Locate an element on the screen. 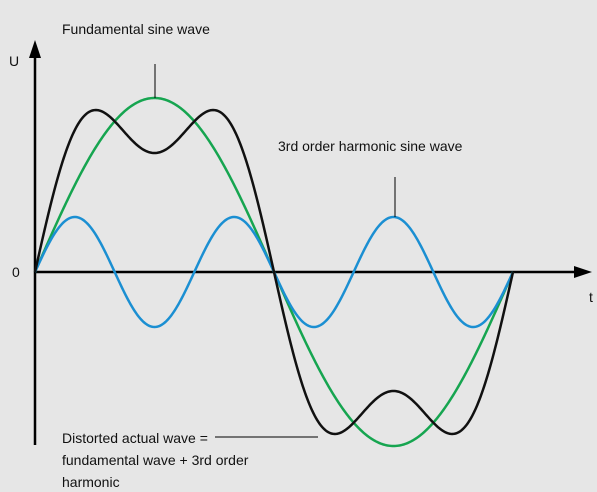 The height and width of the screenshot is (492, 597). distorted-label: Distorted actual wave = is located at coordinates (135, 438).